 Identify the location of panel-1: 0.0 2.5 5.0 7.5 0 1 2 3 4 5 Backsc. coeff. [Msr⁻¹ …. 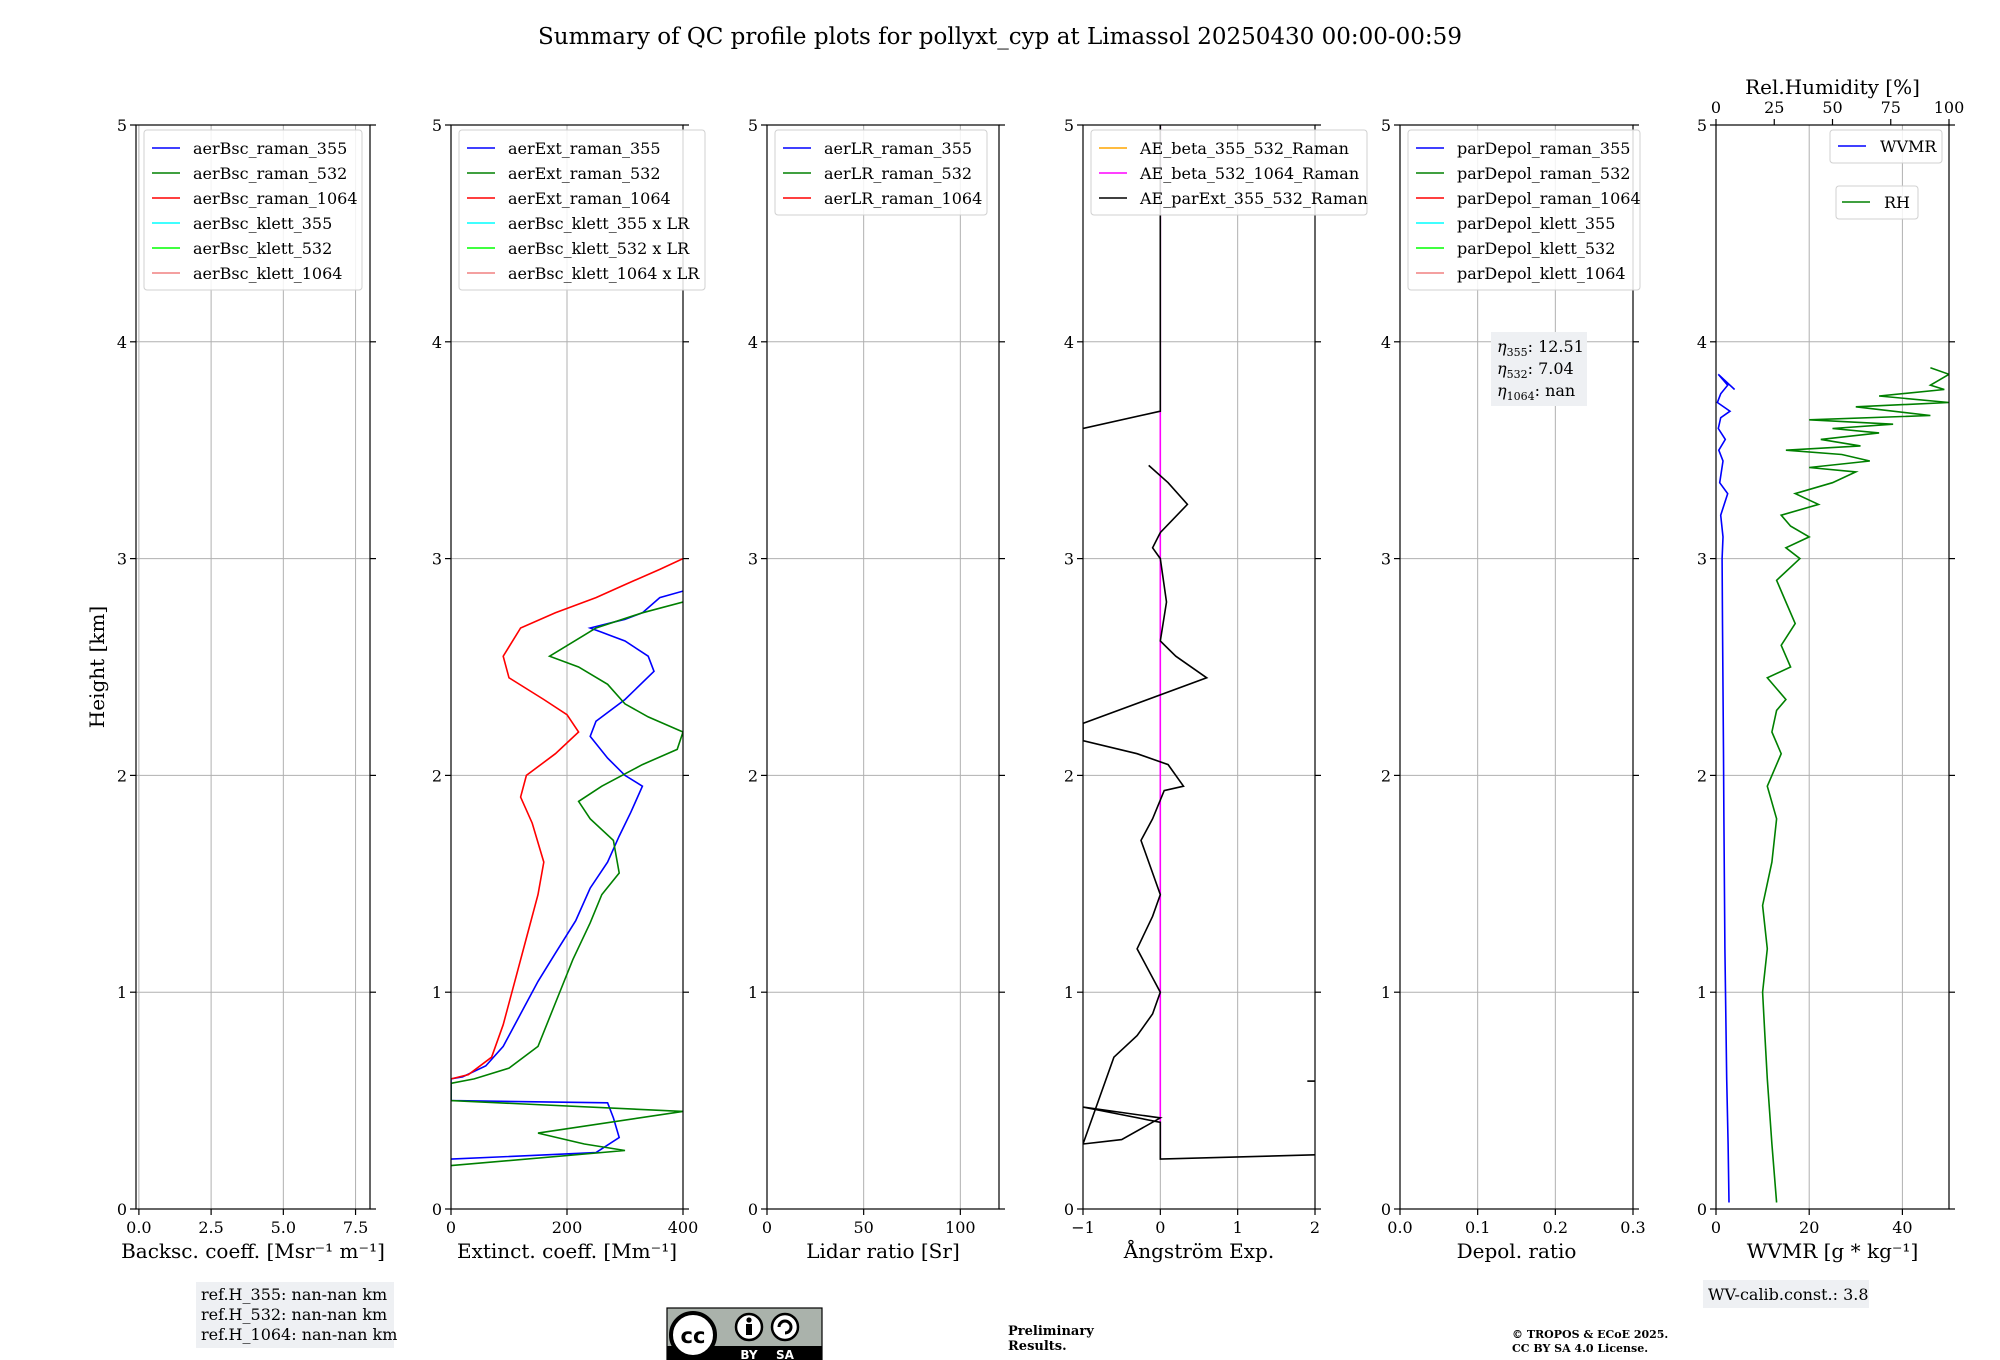
(241, 732).